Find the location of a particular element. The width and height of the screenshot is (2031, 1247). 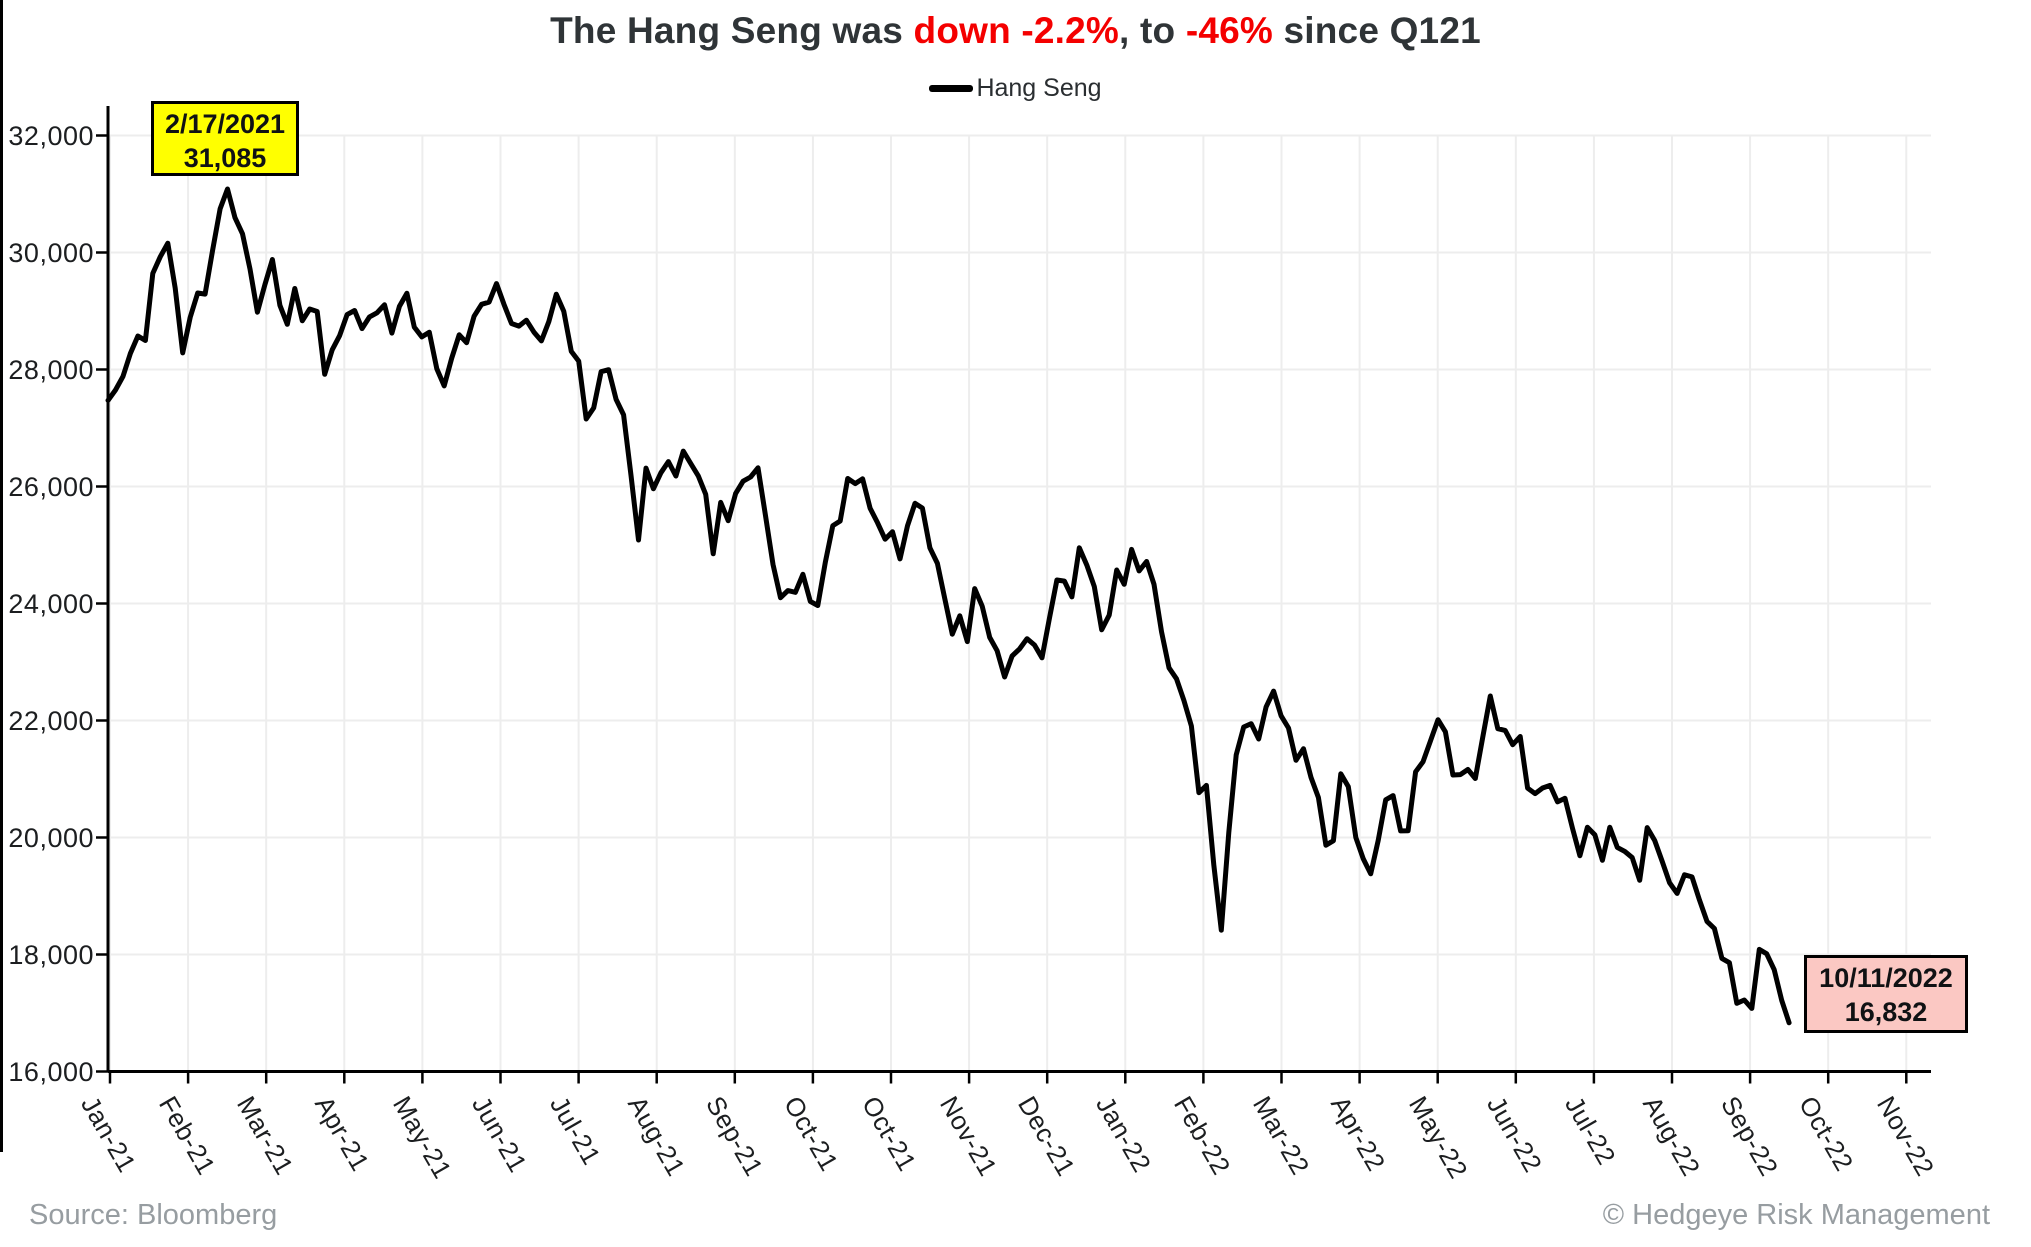

source-note: Source: Bloomberg is located at coordinates (153, 1215).